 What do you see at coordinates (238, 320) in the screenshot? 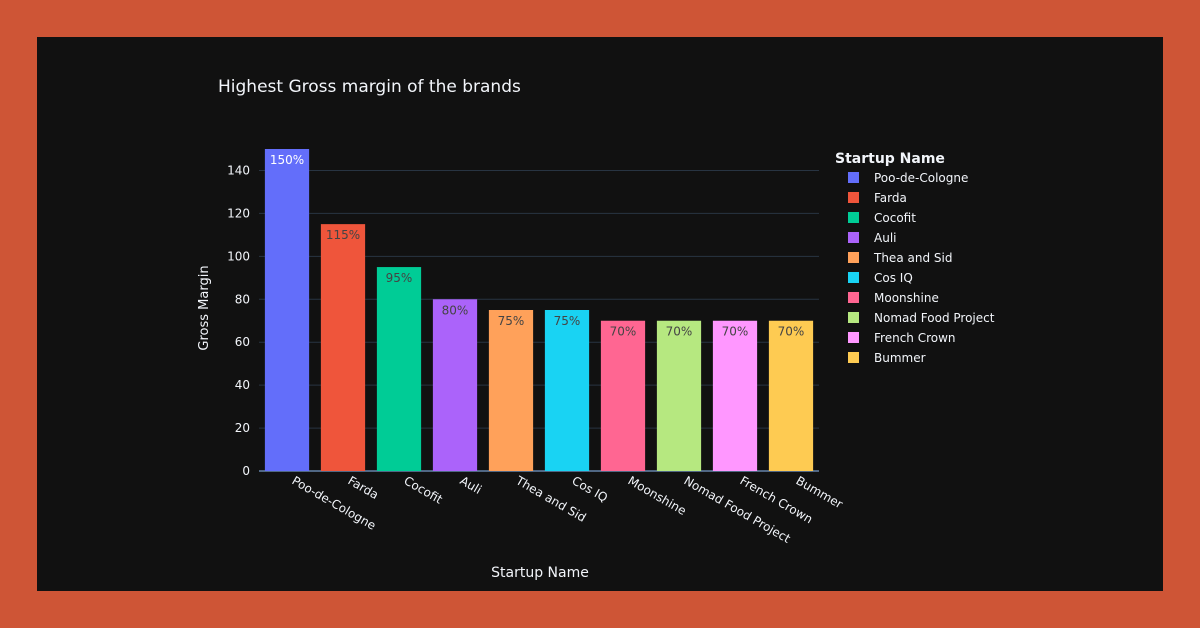
I see `y-axis-ticks: 0 20 40 60 80 100 120 140` at bounding box center [238, 320].